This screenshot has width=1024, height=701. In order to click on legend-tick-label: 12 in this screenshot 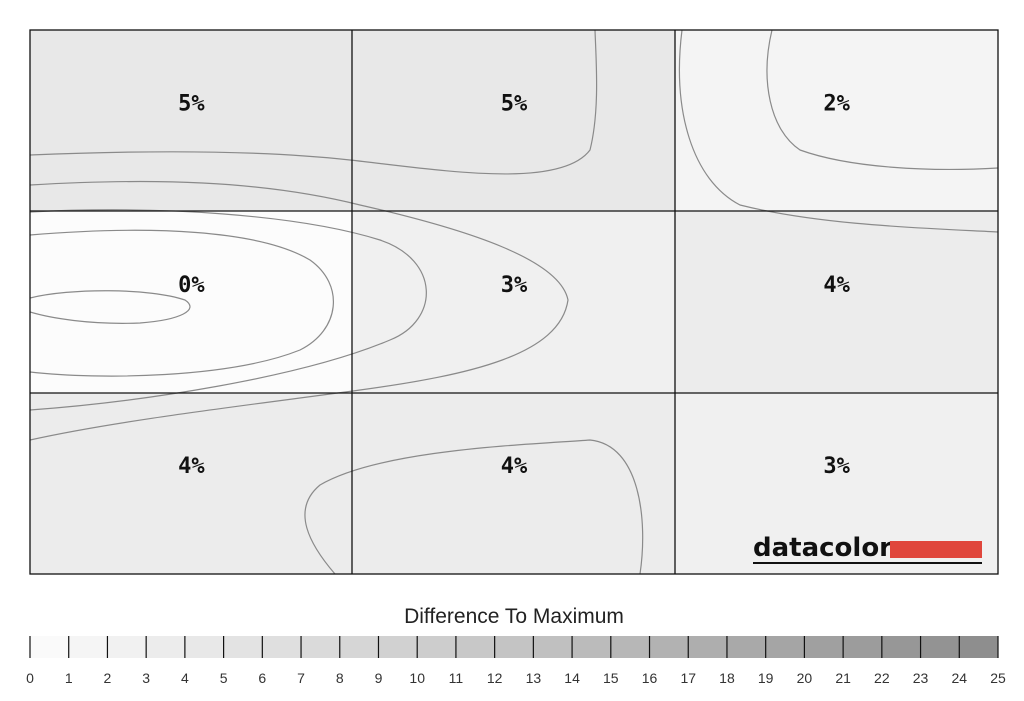, I will do `click(495, 678)`.